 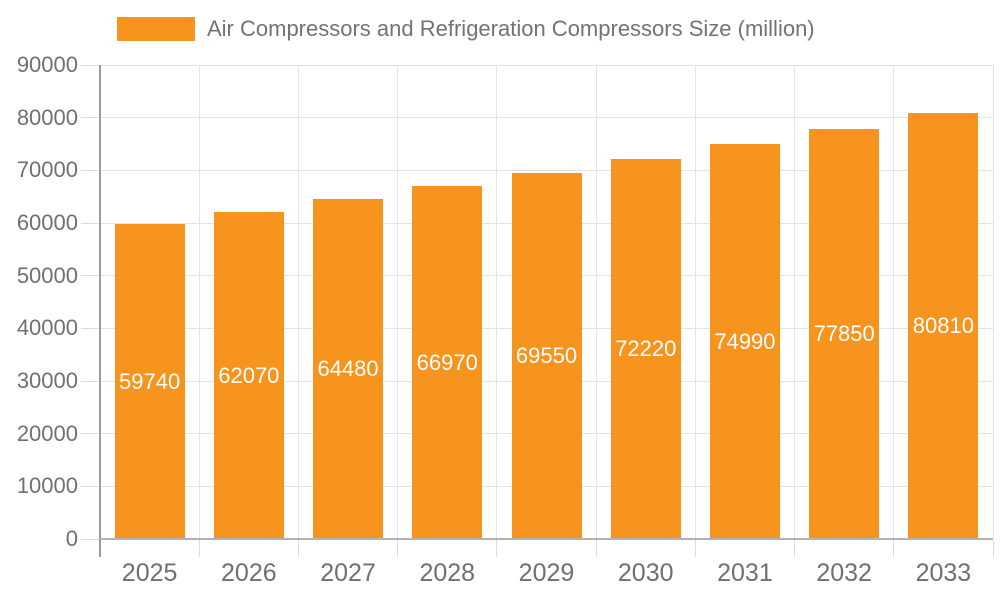 What do you see at coordinates (348, 573) in the screenshot?
I see `x-axis-label: 2027` at bounding box center [348, 573].